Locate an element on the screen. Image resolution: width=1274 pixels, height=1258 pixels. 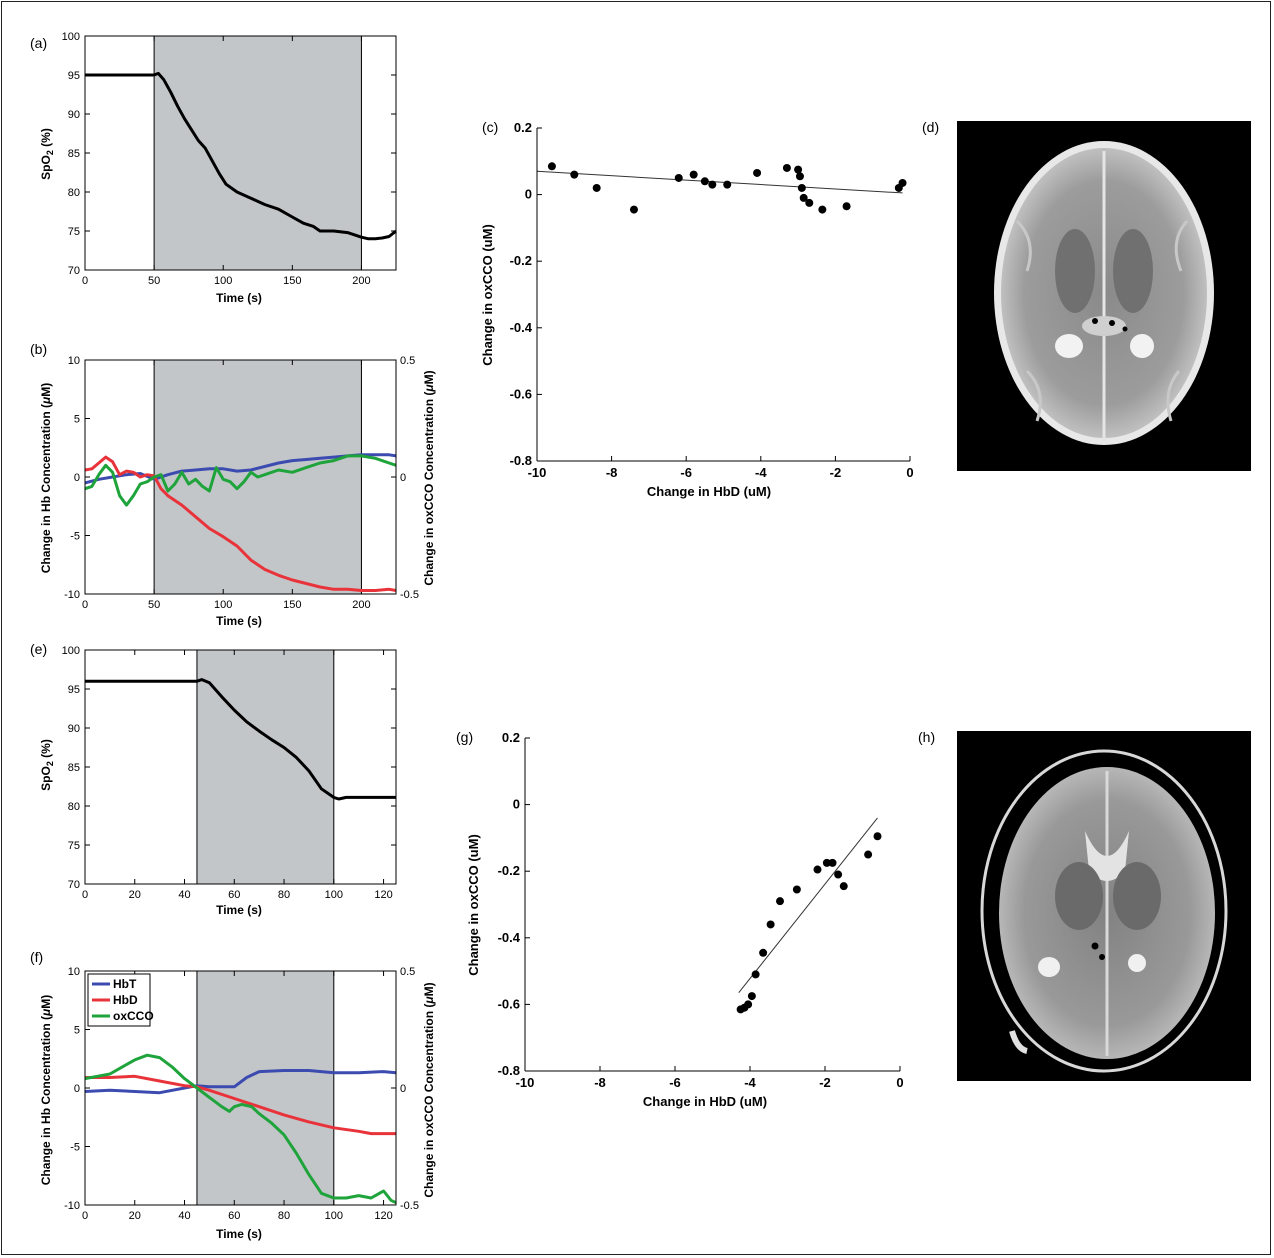
panel-b-ylabel-left: Change in Hb Concentration (μM) is located at coordinates (46, 478).